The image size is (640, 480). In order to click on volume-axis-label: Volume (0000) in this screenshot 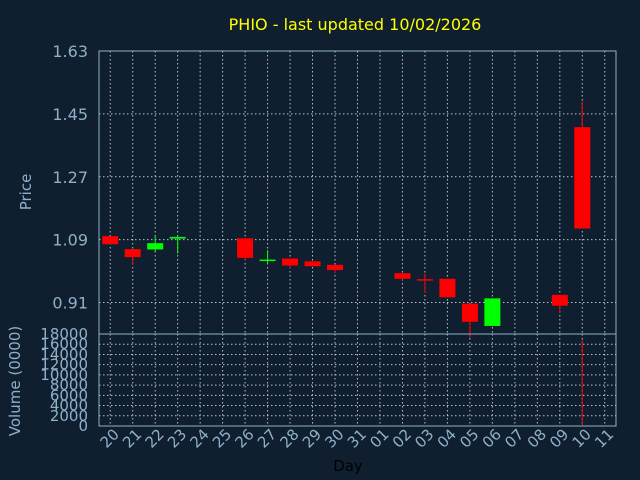, I will do `click(15, 381)`.